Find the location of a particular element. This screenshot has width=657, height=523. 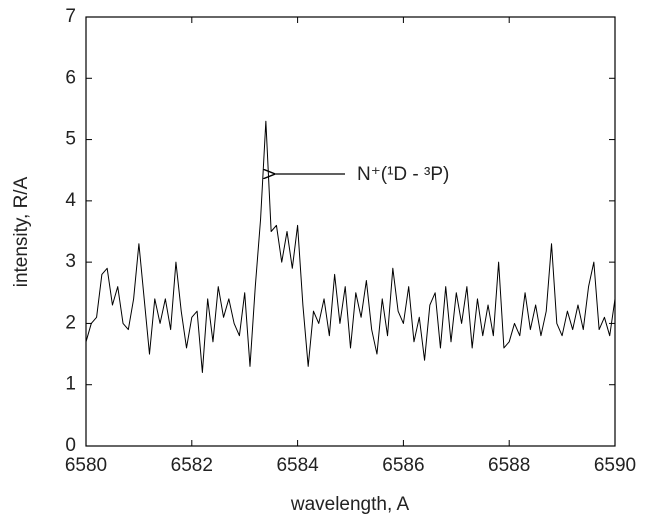

x-tick-label: 6586 is located at coordinates (403, 465).